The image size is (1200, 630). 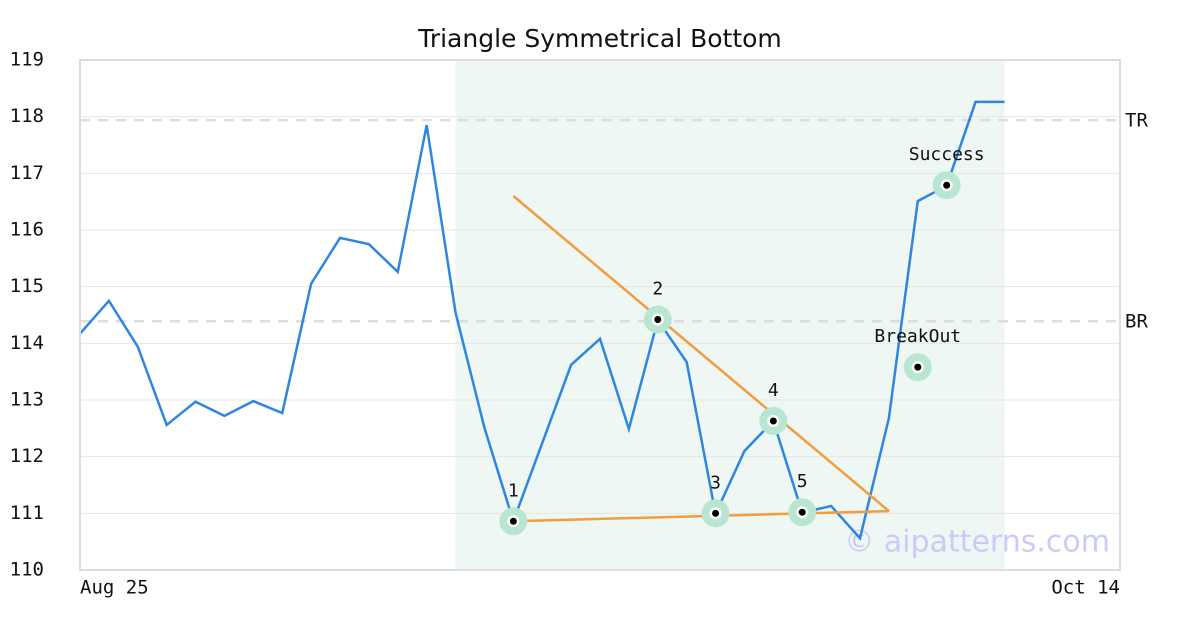 What do you see at coordinates (27, 60) in the screenshot?
I see `y-tick-label: 119` at bounding box center [27, 60].